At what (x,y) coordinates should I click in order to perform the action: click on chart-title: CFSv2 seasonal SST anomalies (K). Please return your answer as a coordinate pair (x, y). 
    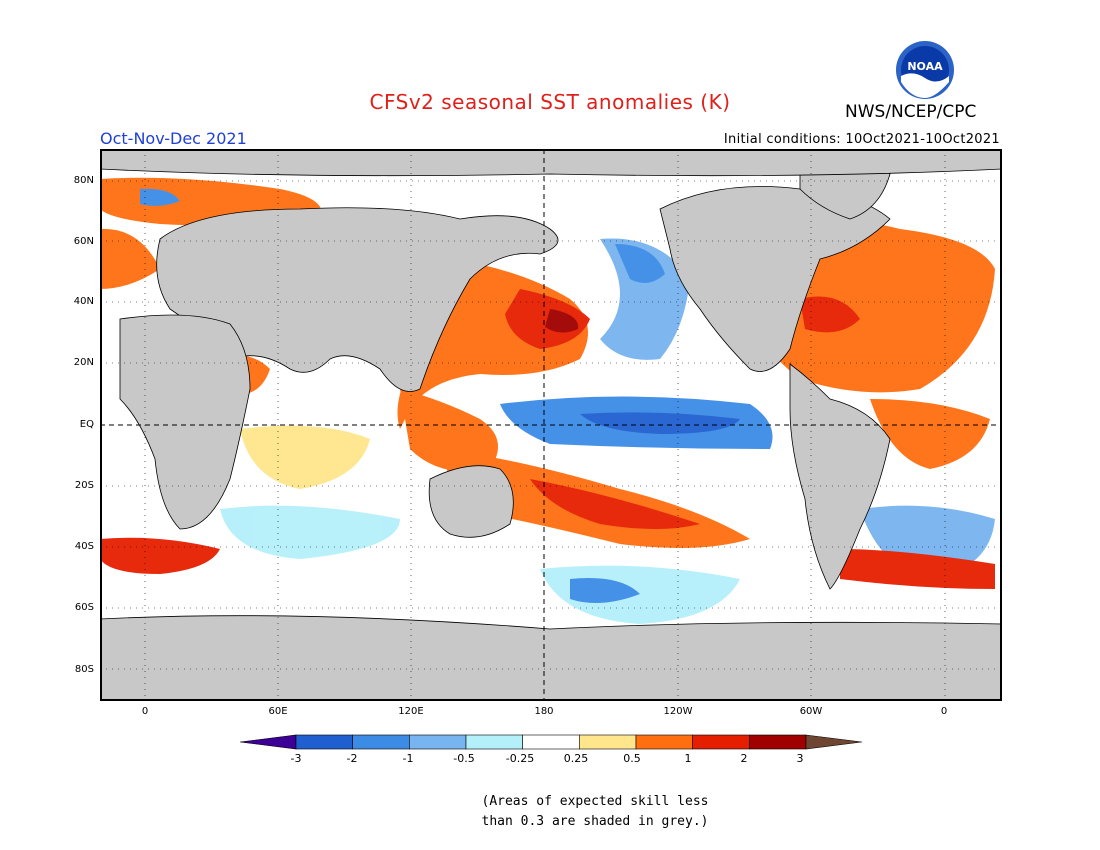
    Looking at the image, I should click on (550, 102).